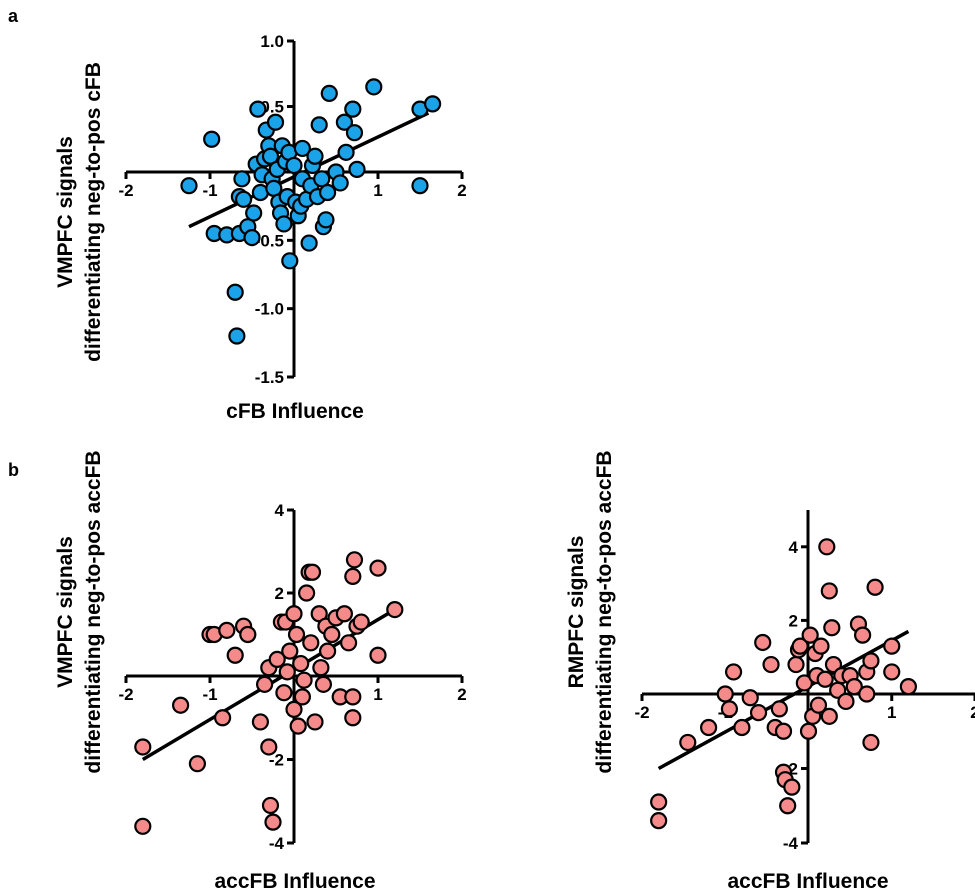 The height and width of the screenshot is (893, 975). What do you see at coordinates (125, 190) in the screenshot?
I see `x-tick-label: -2` at bounding box center [125, 190].